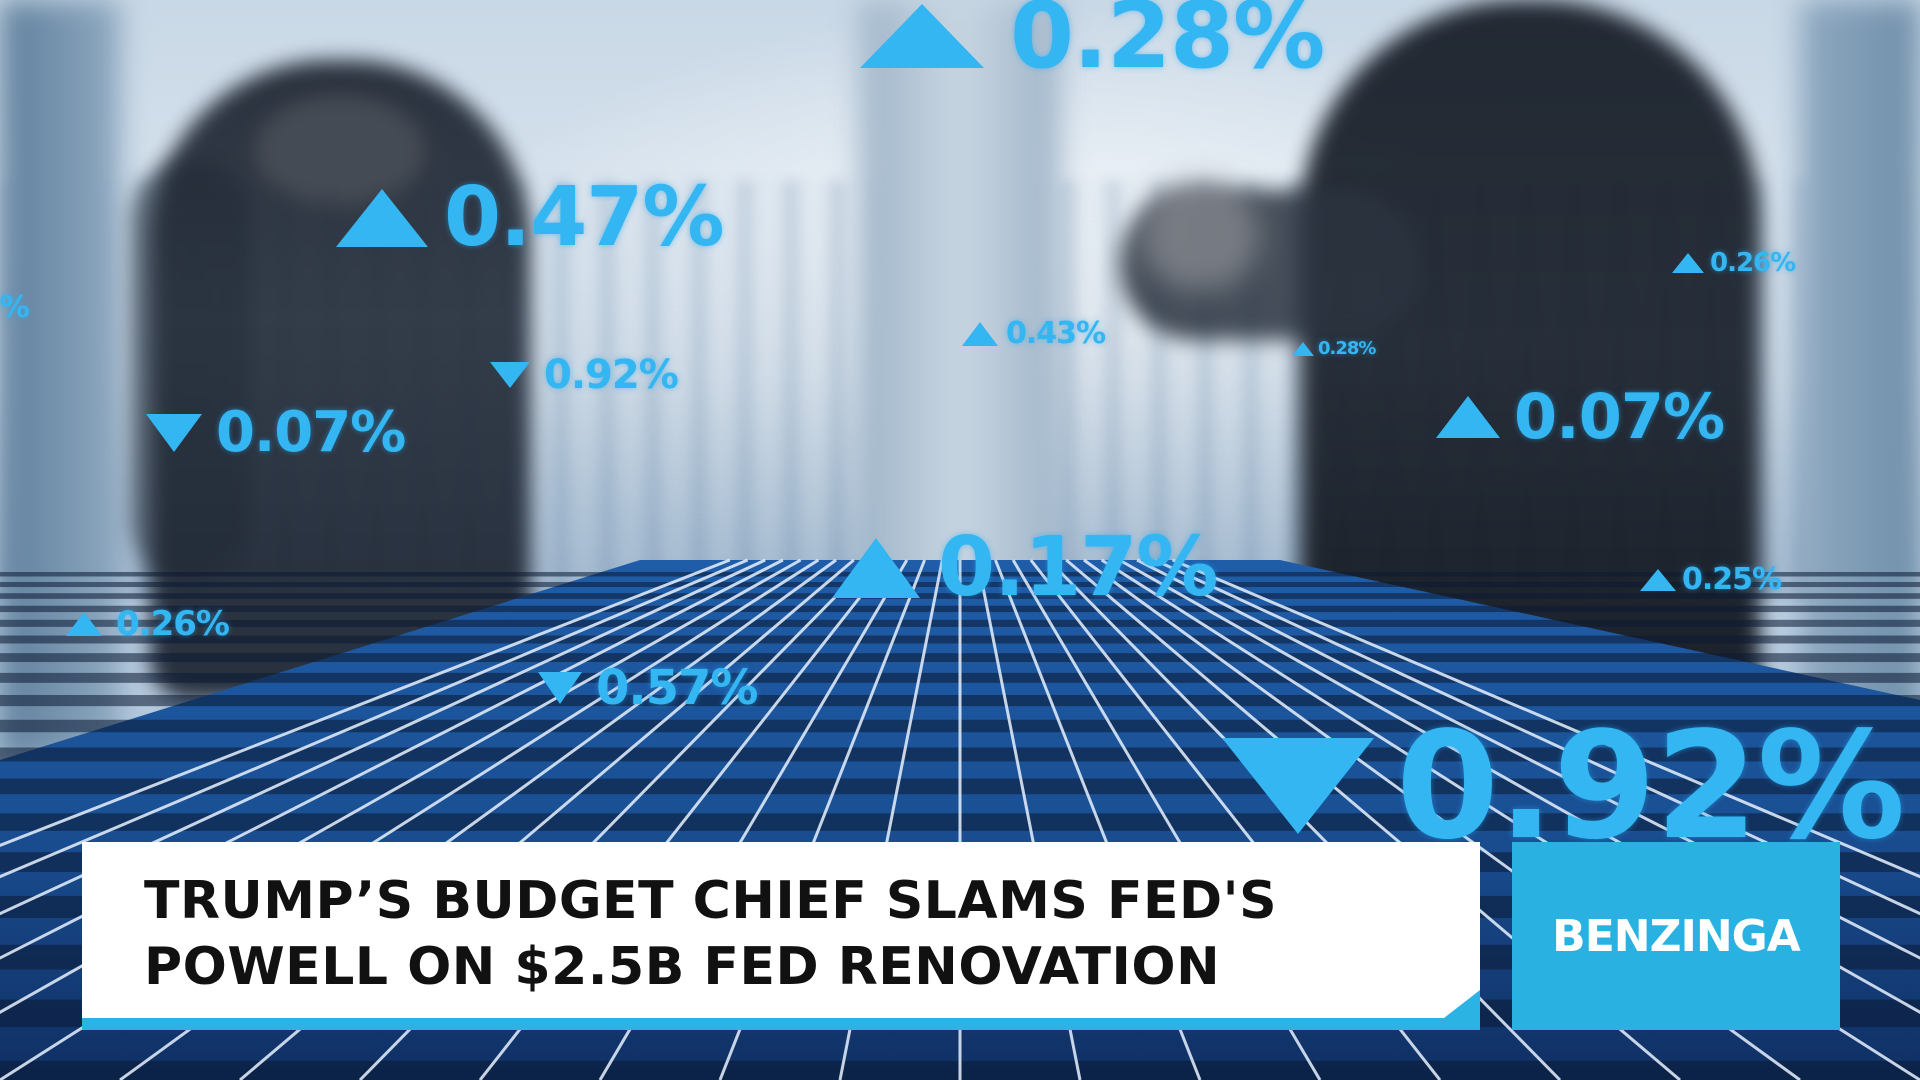  Describe the element at coordinates (1860, 380) in the screenshot. I see `window-pillar-right` at that location.